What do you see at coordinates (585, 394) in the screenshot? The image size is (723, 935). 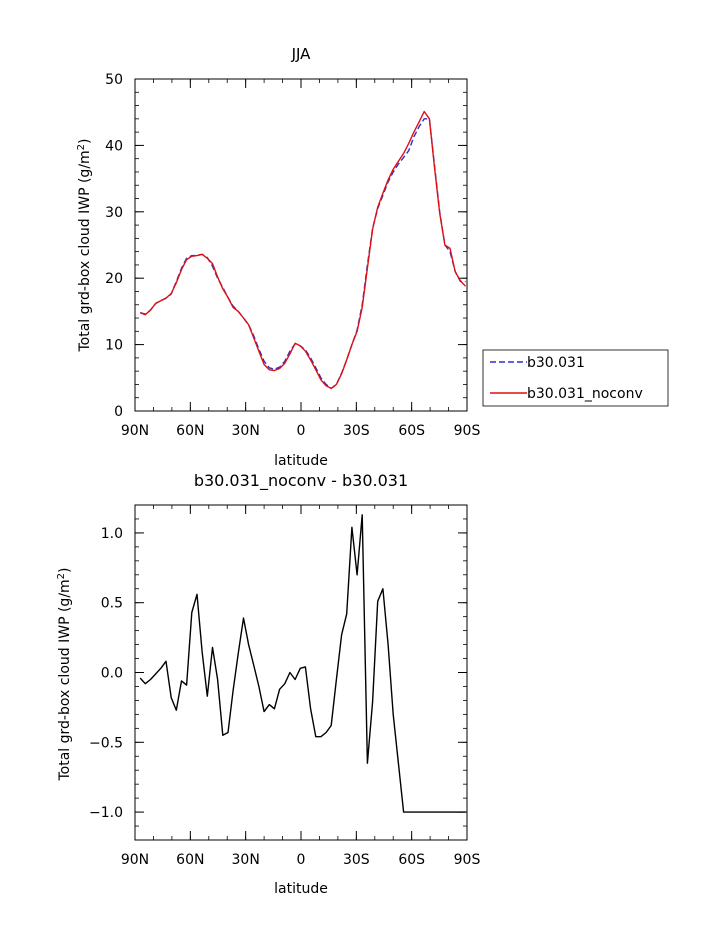 I see `legend-label-b30-031-noconv: b30.031_noconv` at bounding box center [585, 394].